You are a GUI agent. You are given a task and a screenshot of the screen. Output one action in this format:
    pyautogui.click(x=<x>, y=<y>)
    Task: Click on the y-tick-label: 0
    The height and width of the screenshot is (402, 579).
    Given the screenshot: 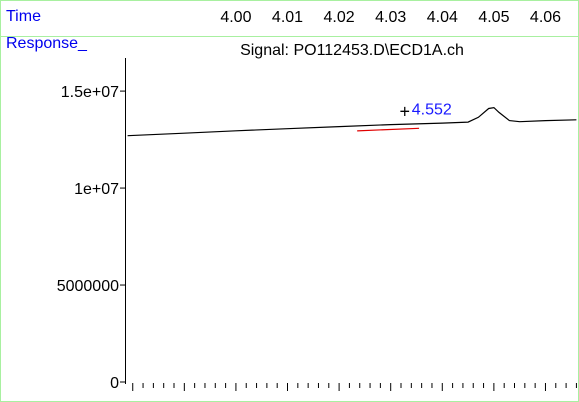 What is the action you would take?
    pyautogui.click(x=114, y=383)
    